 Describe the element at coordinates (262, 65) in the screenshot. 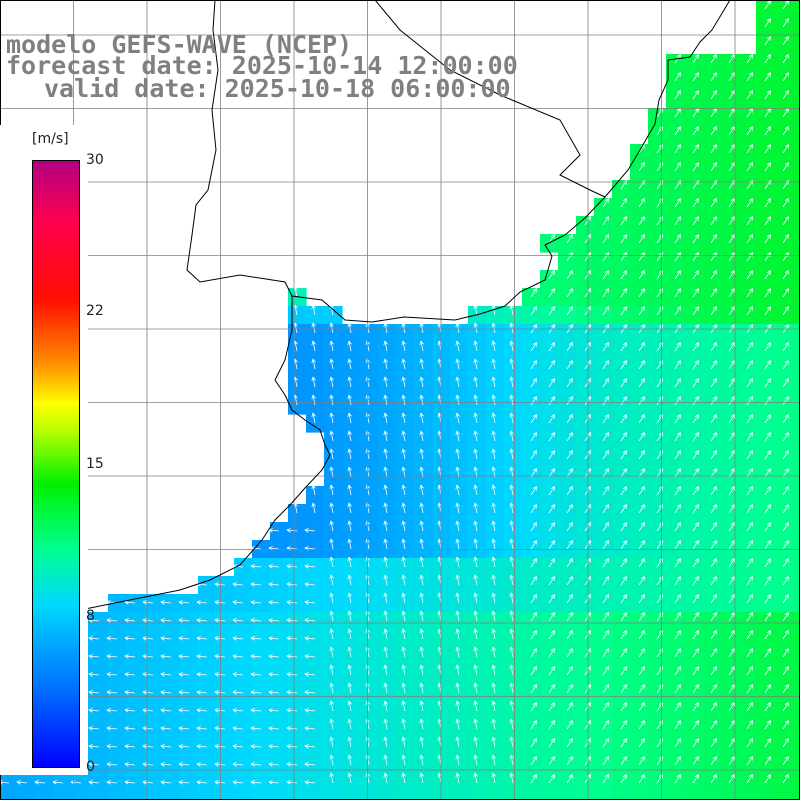

I see `forecast-date: forecast date: 2025-10-14 12:00:00` at that location.